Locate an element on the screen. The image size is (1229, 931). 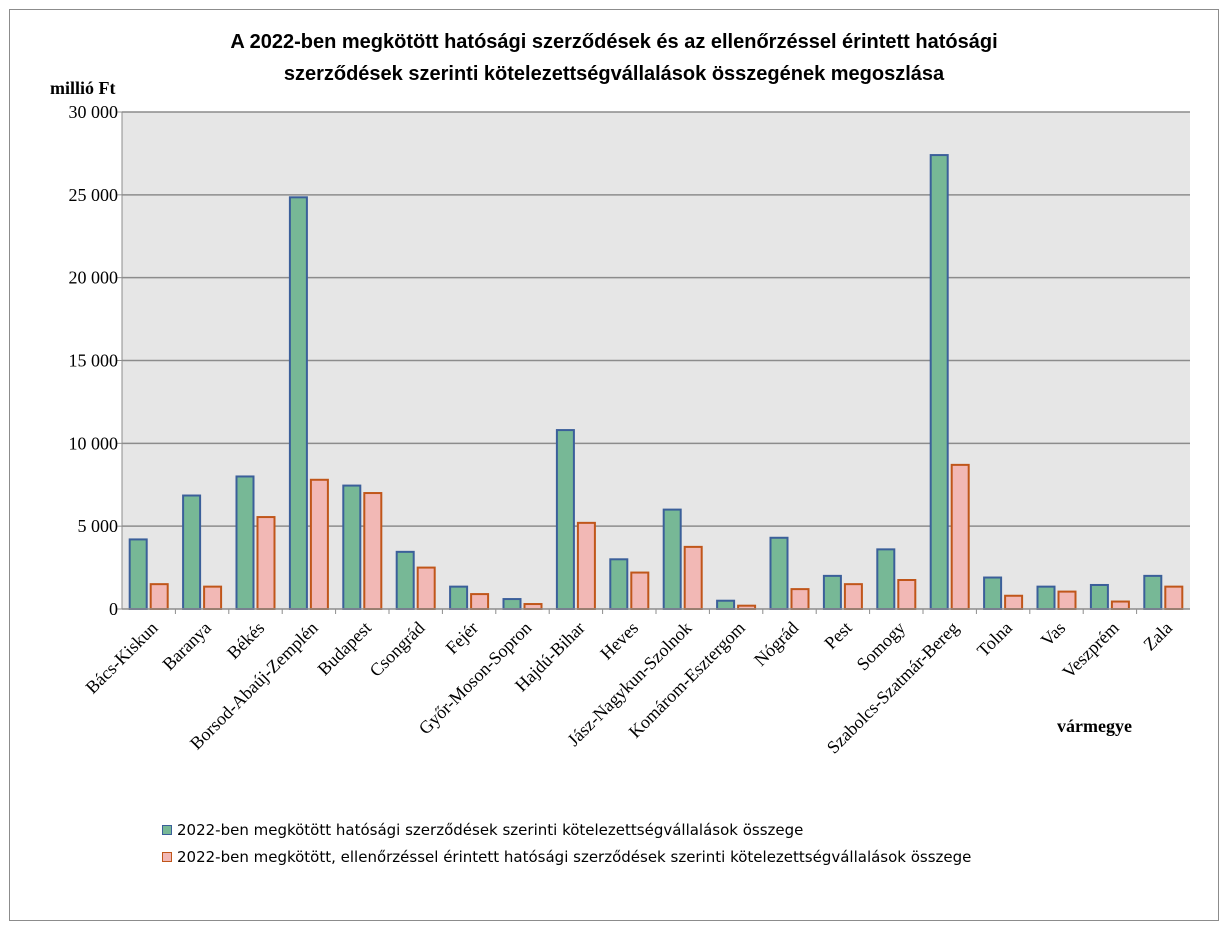
x-axis-label: vármegye is located at coordinates (1094, 726).